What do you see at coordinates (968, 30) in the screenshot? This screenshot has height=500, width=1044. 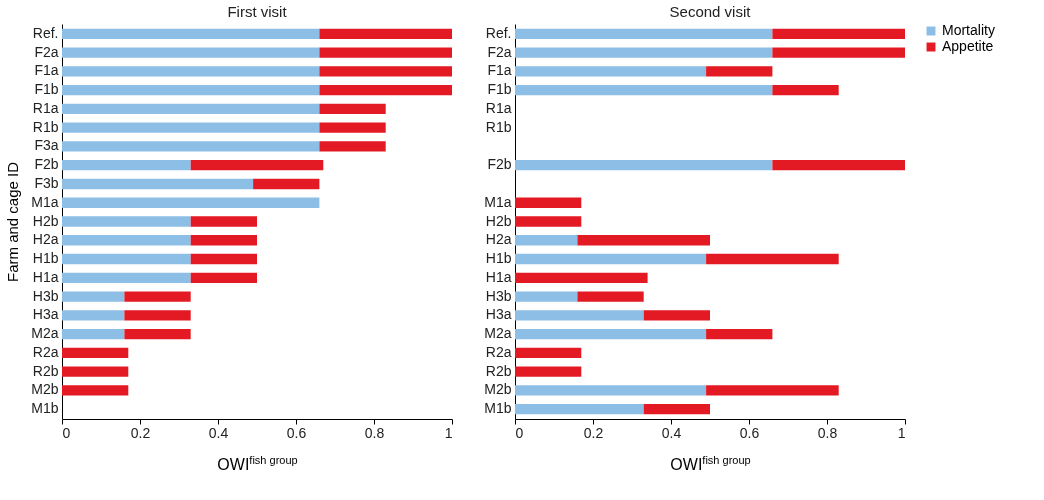 I see `legend-label: Mortality` at bounding box center [968, 30].